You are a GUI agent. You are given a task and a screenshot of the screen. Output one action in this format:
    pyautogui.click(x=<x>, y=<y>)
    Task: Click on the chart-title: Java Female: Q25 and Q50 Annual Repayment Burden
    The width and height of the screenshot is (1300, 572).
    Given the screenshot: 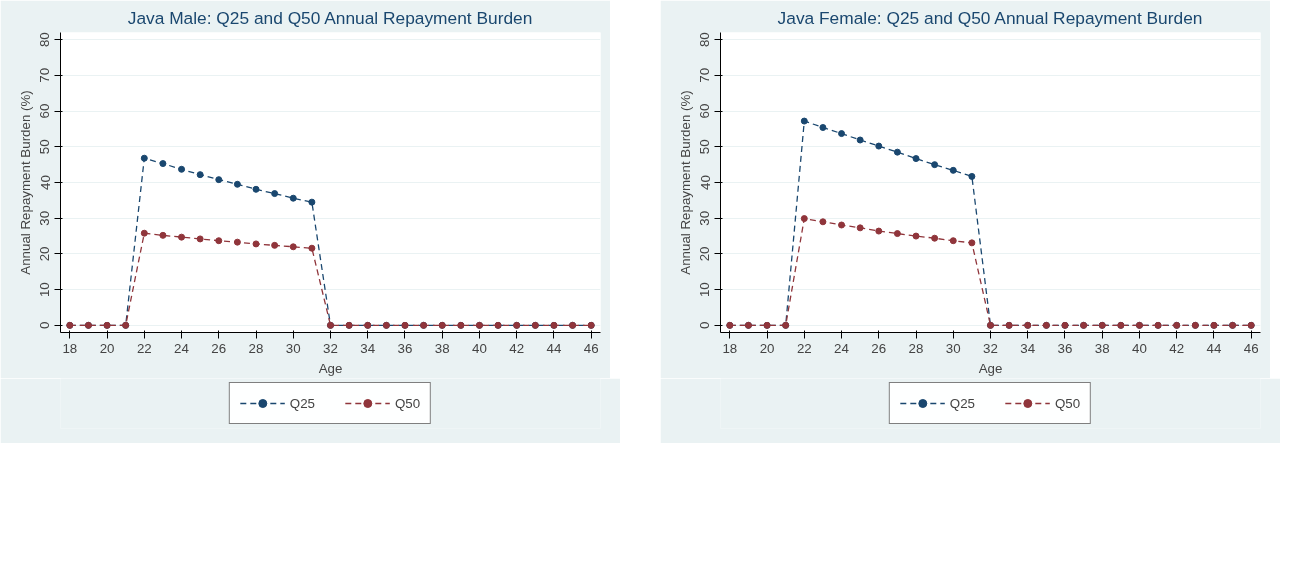 What is the action you would take?
    pyautogui.click(x=990, y=17)
    